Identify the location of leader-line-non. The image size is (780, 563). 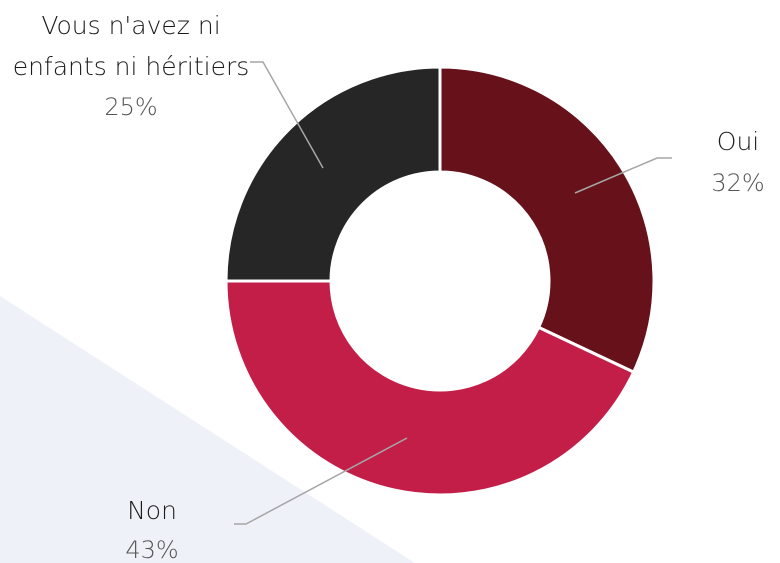
(321, 481).